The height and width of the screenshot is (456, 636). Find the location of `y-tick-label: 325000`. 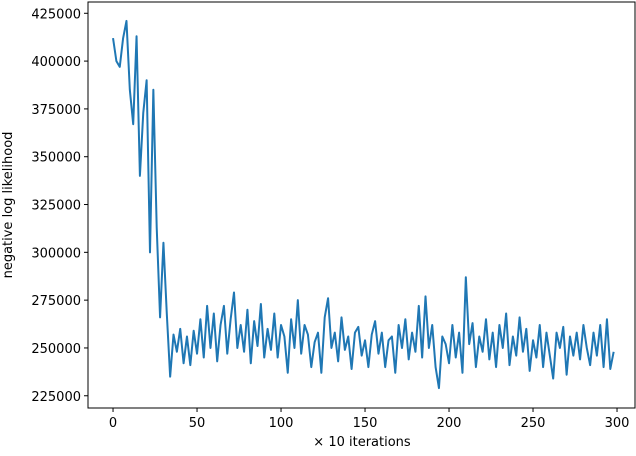

y-tick-label: 325000 is located at coordinates (56, 206).